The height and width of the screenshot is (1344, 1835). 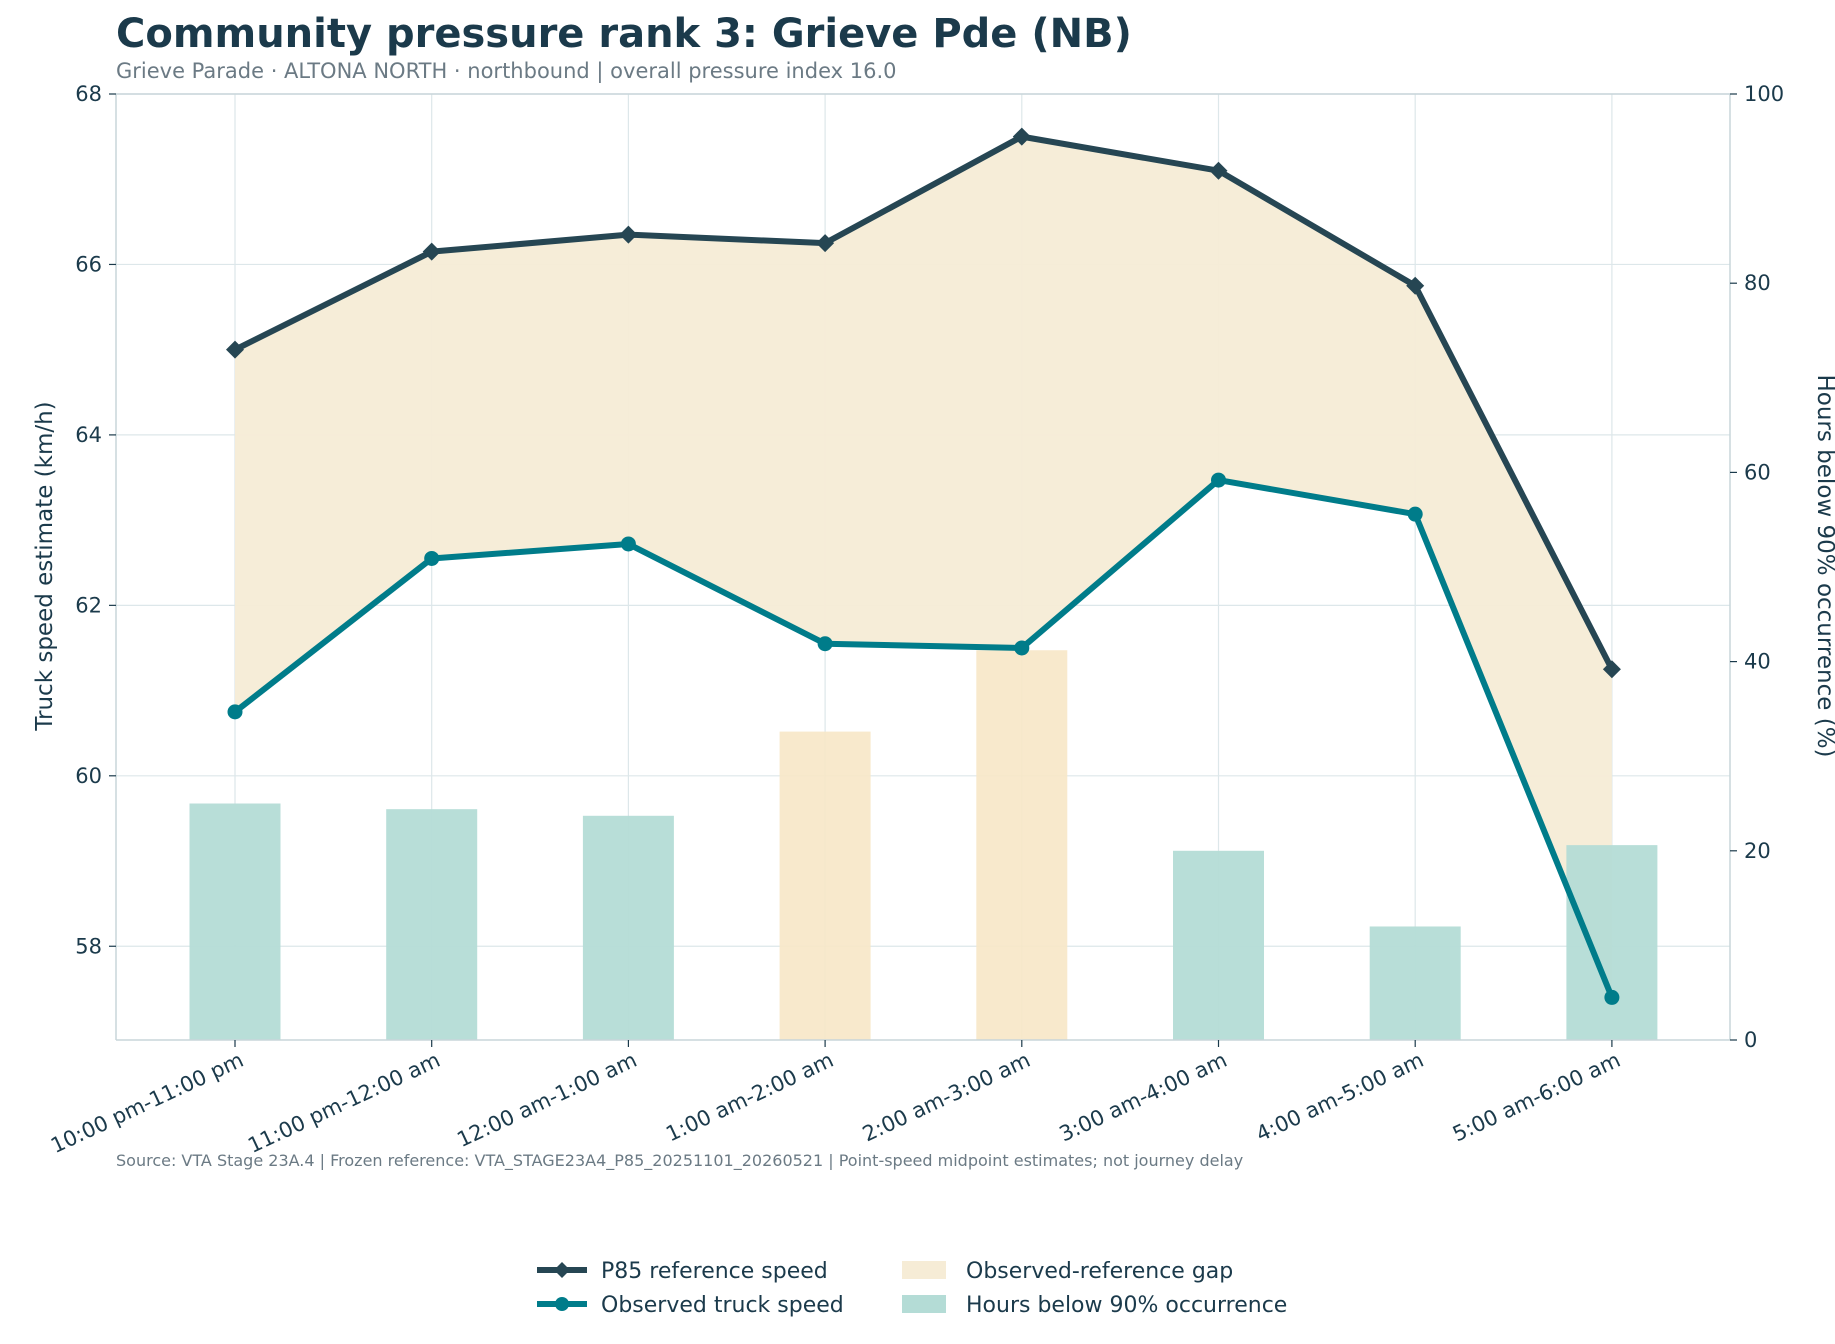 What do you see at coordinates (1143, 1097) in the screenshot?
I see `x-tick-label: 3:00 am-4:00 am` at bounding box center [1143, 1097].